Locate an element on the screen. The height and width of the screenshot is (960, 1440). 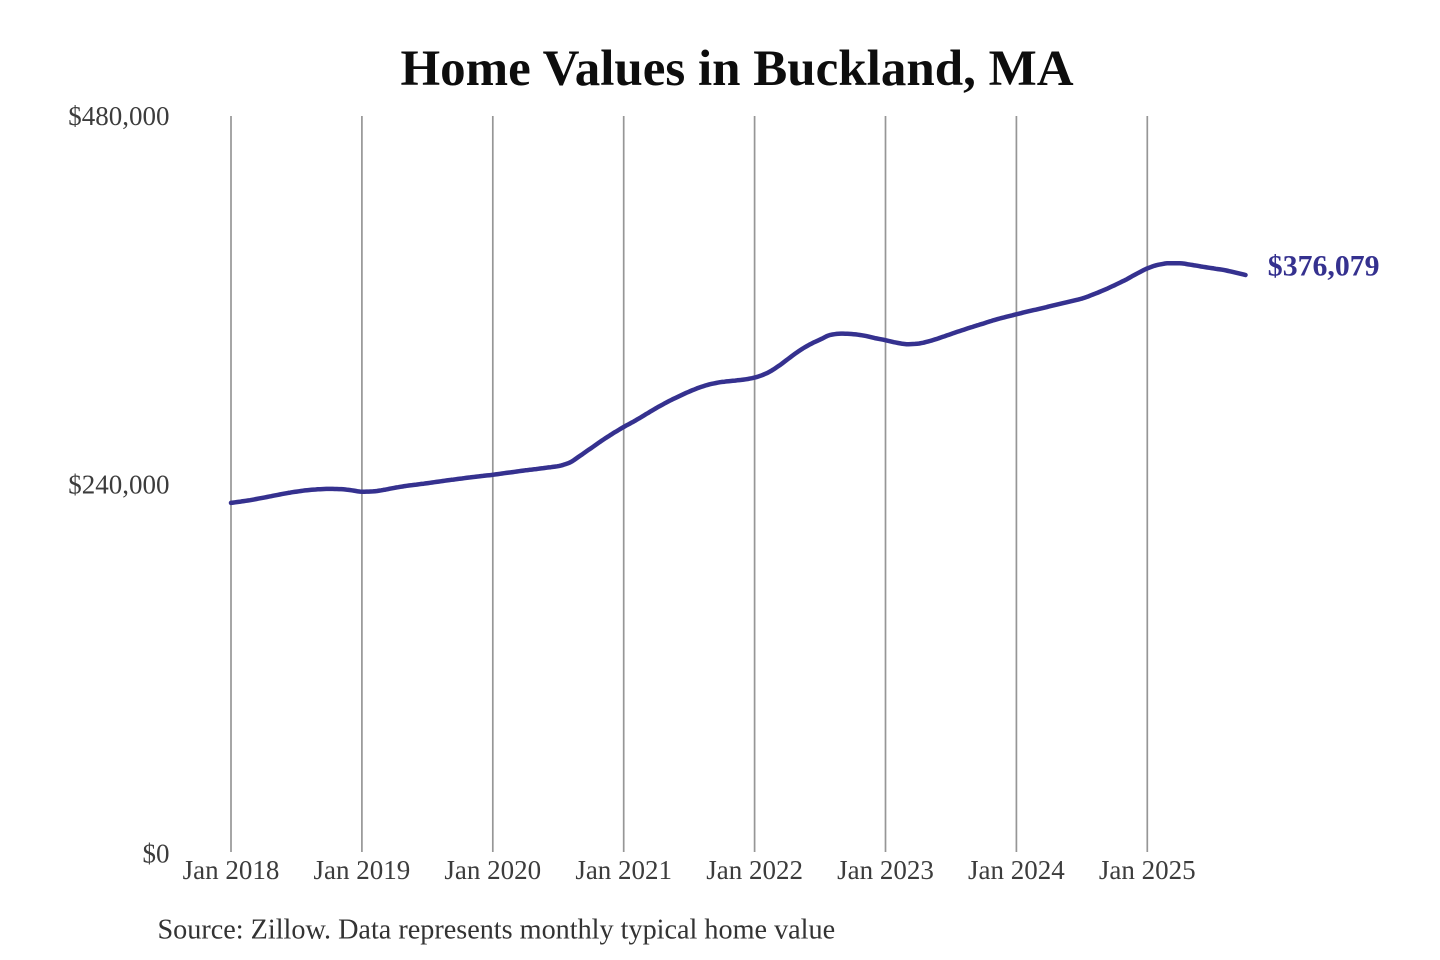
svg-text: $0 is located at coordinates (156, 854).